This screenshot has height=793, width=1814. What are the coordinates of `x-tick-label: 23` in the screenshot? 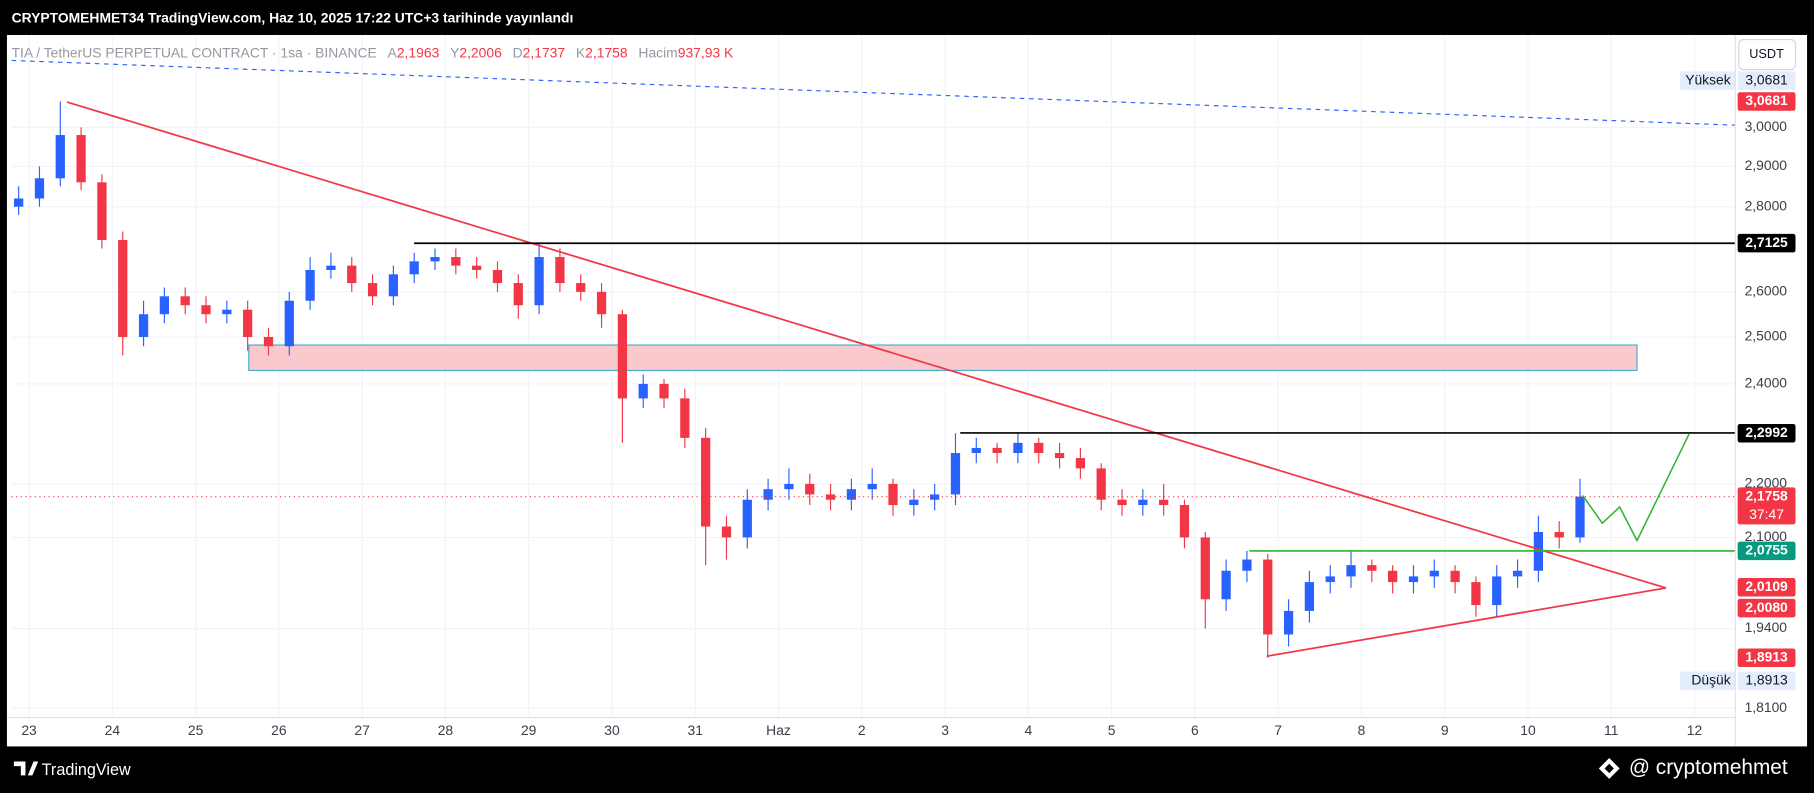 It's located at (29, 730).